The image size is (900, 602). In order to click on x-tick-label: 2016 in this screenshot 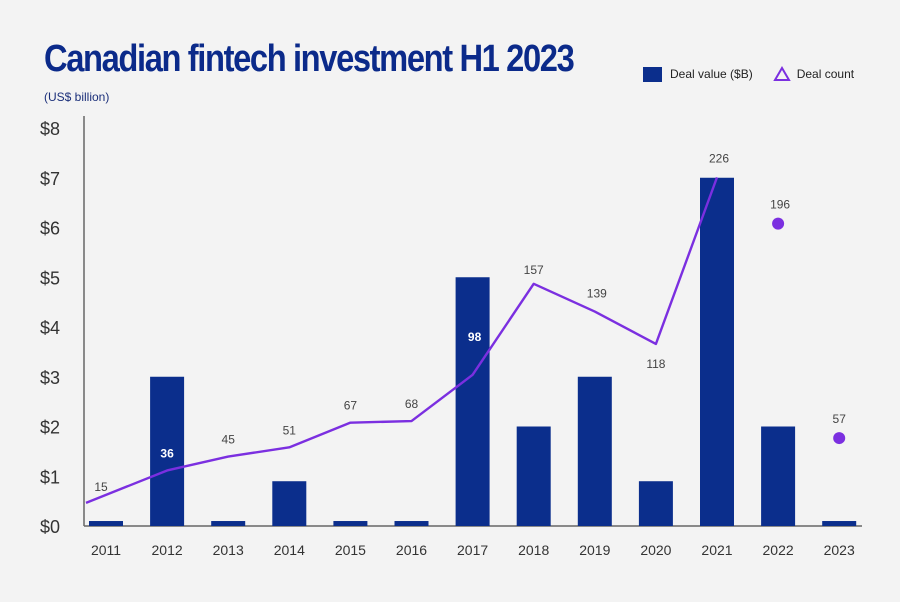, I will do `click(411, 550)`.